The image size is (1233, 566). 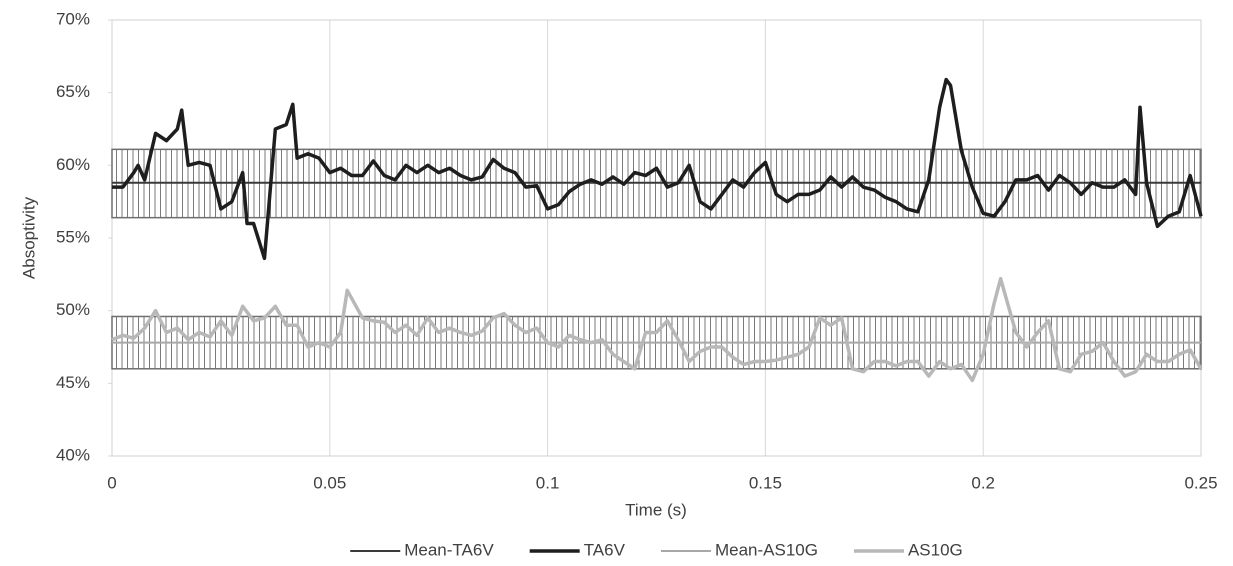 I want to click on y-axis-title: Absoptivity, so click(x=28, y=237).